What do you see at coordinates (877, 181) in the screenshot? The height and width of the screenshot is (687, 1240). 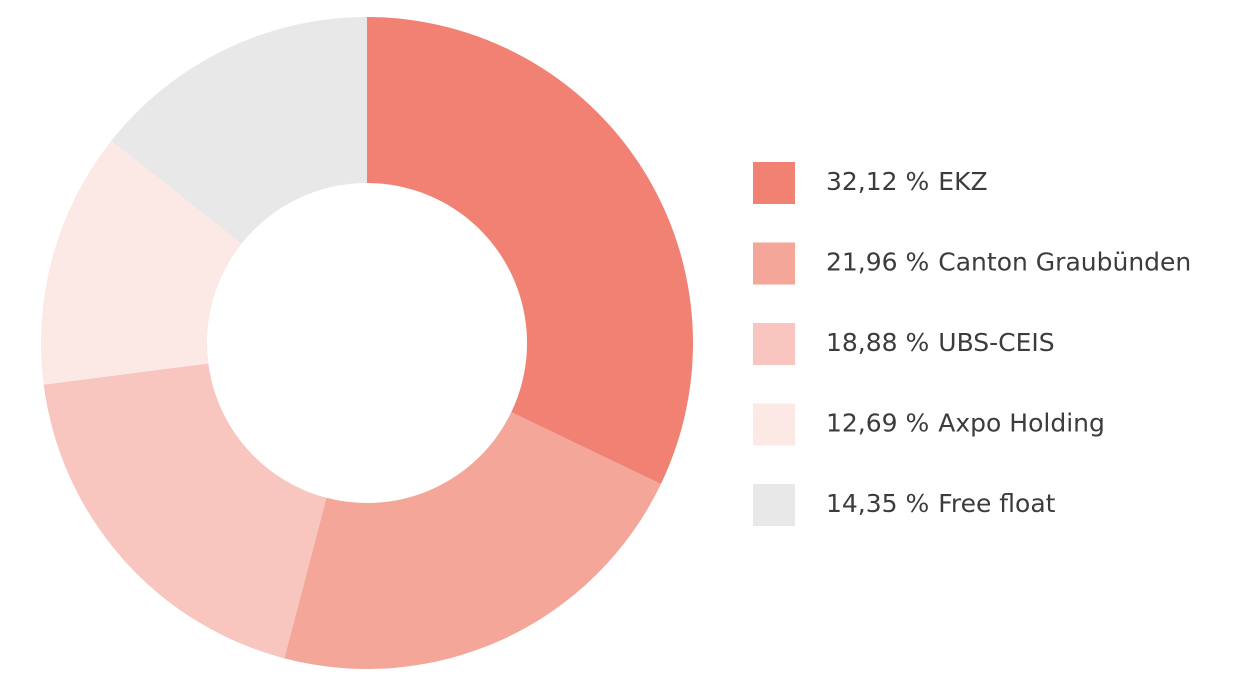 I see `legend-value: 32,12 %` at bounding box center [877, 181].